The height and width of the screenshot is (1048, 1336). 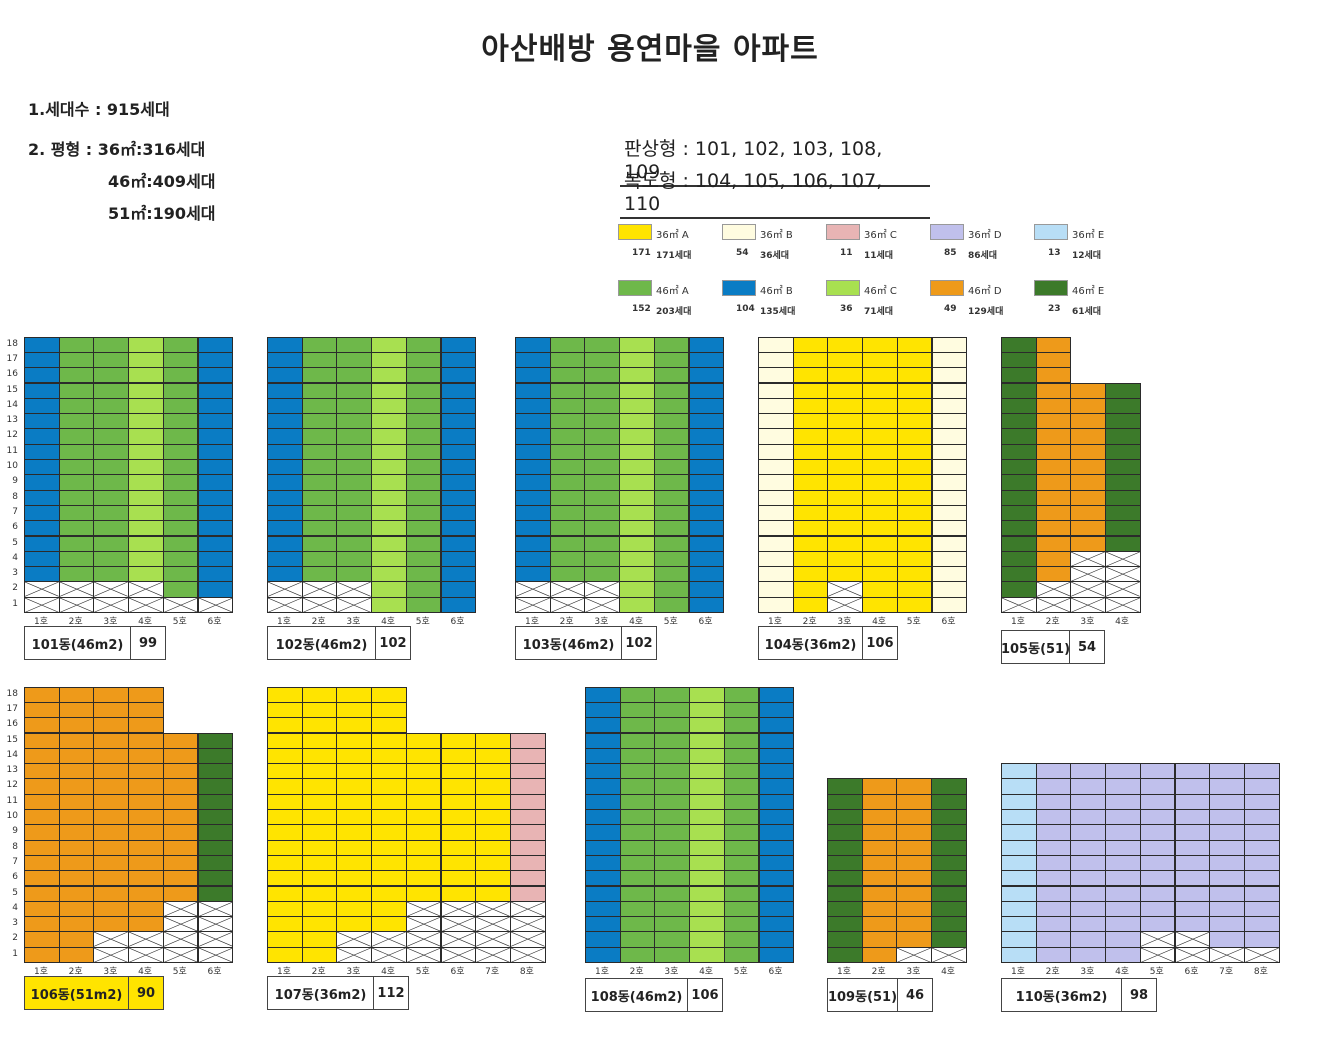 What do you see at coordinates (457, 622) in the screenshot?
I see `unit-label: 6호` at bounding box center [457, 622].